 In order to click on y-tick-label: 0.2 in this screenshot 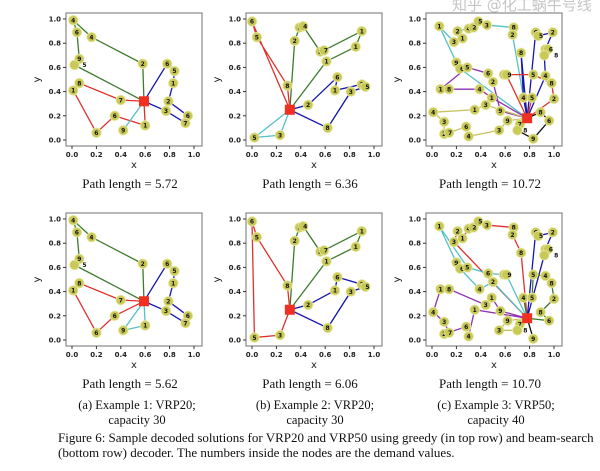, I will do `click(235, 316)`.